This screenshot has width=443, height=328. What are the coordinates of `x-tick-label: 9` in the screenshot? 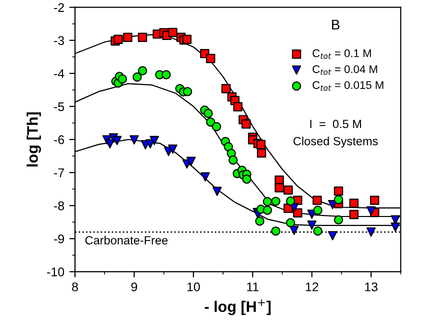 It's located at (134, 287).